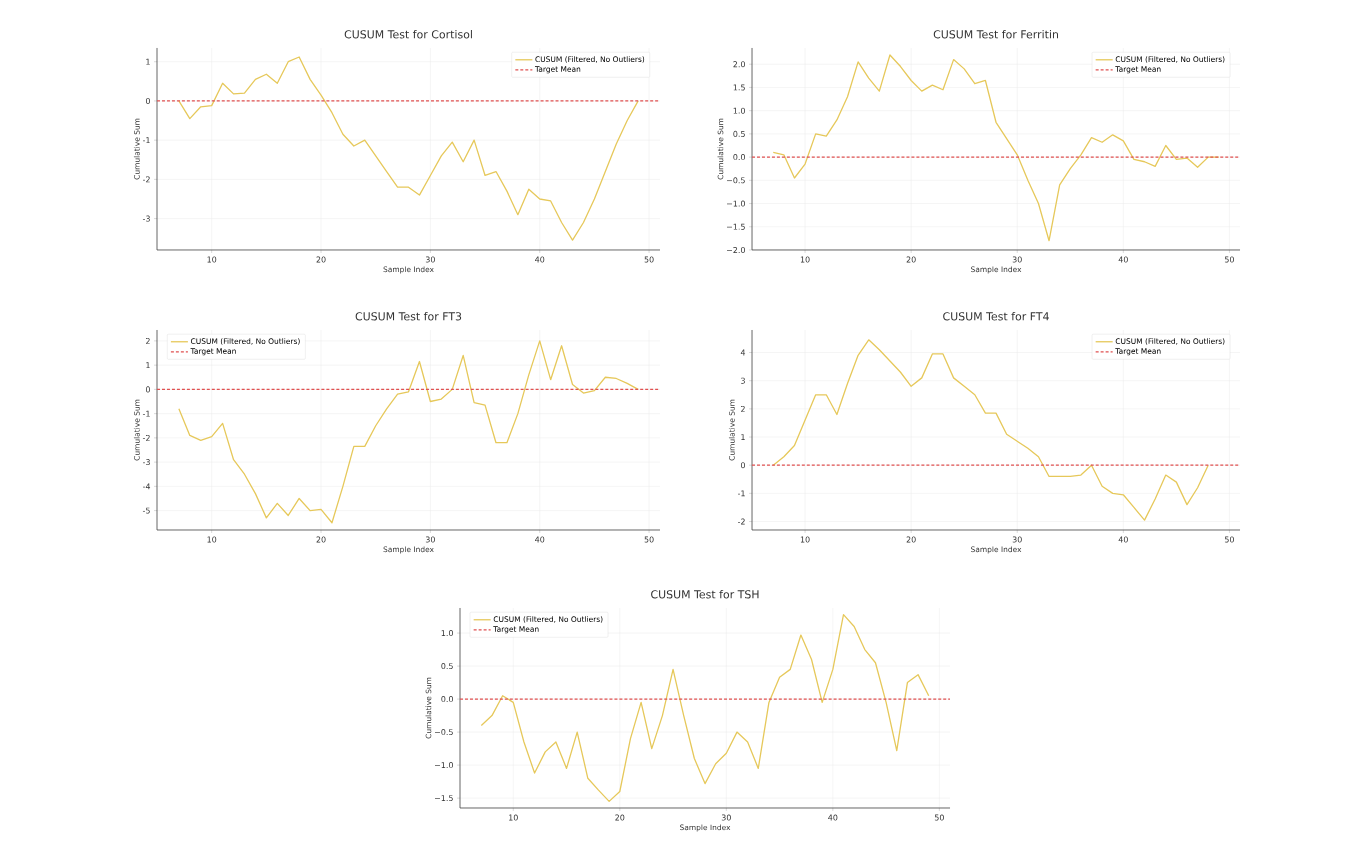 The image size is (1359, 855). I want to click on chart-title: CUSUM Test for FT3, so click(408, 316).